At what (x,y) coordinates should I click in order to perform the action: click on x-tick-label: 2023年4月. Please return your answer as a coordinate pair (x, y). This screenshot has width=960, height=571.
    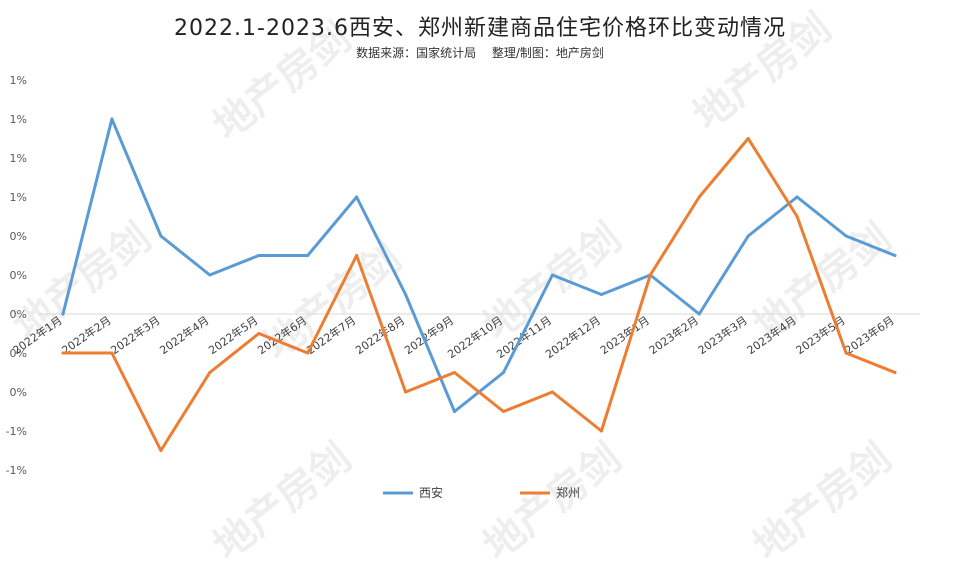
    Looking at the image, I should click on (771, 335).